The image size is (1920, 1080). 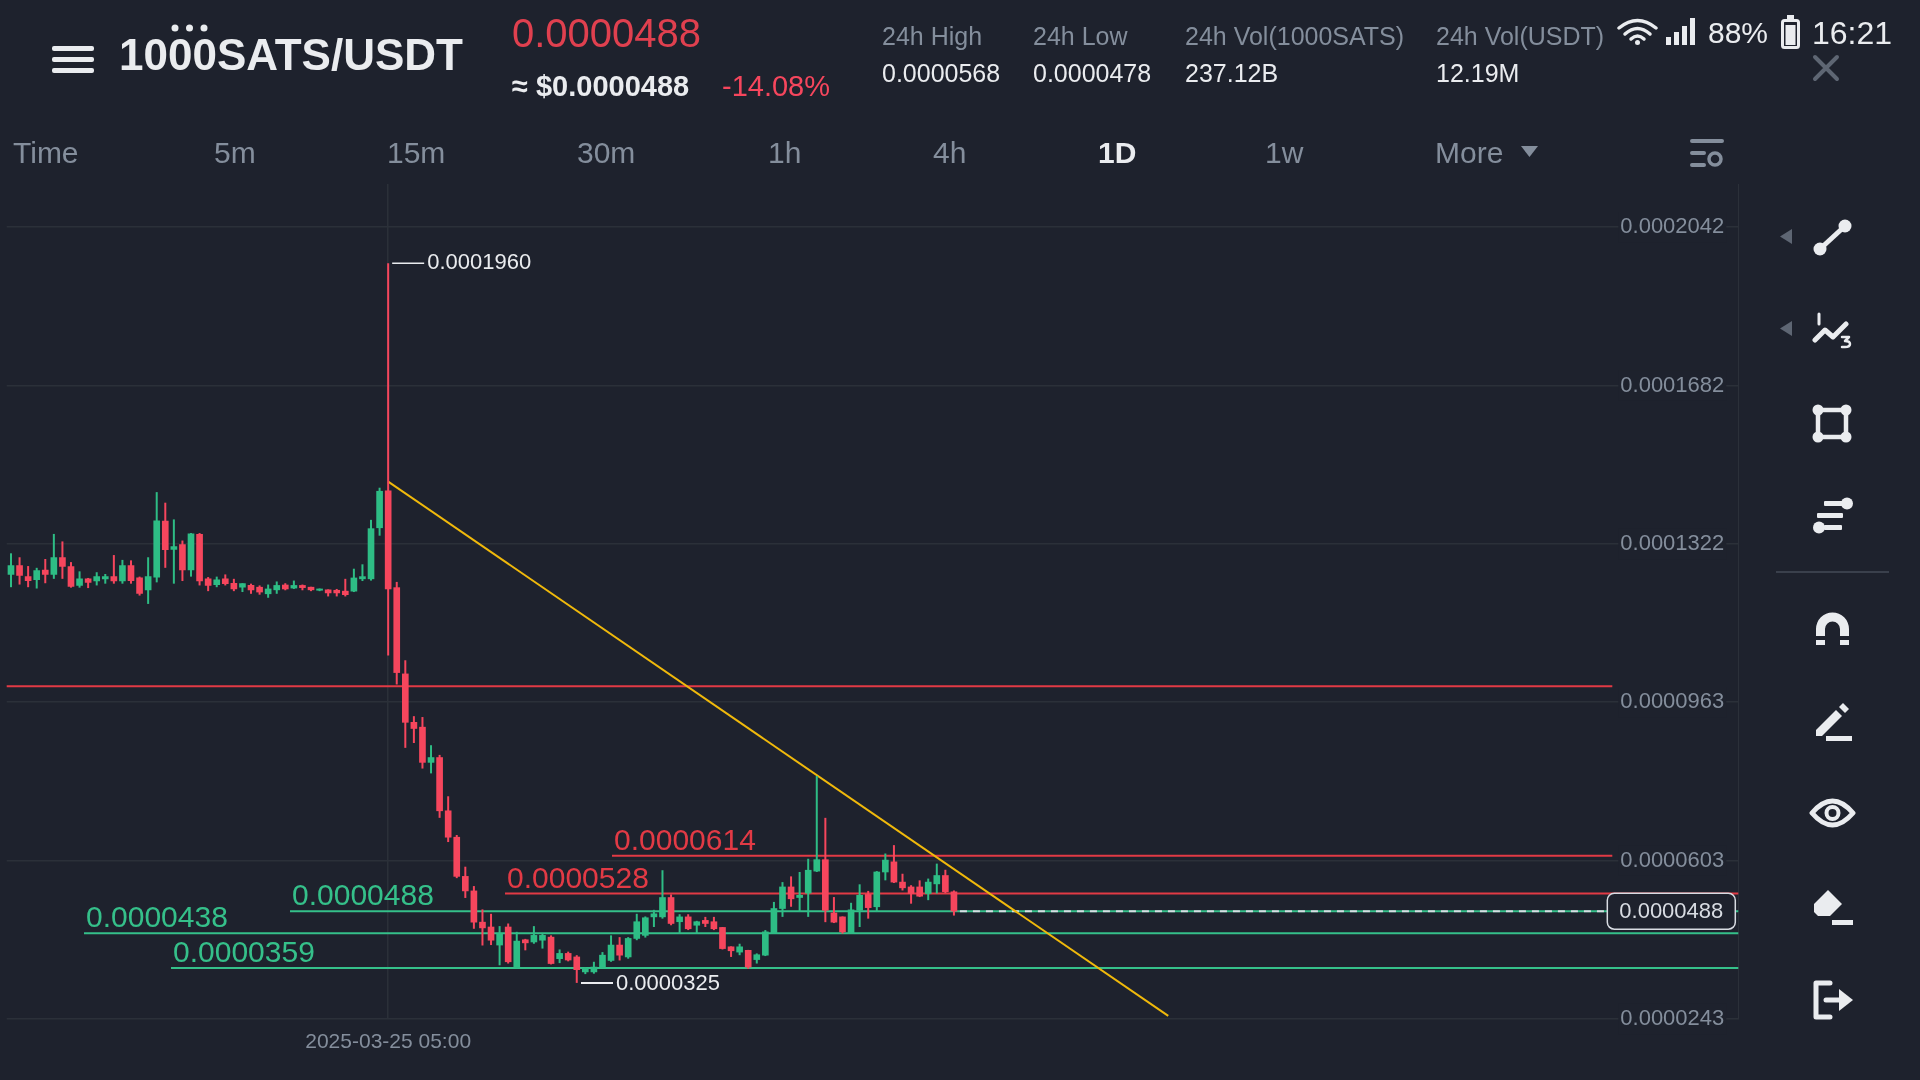 I want to click on text: Time, so click(x=46, y=152).